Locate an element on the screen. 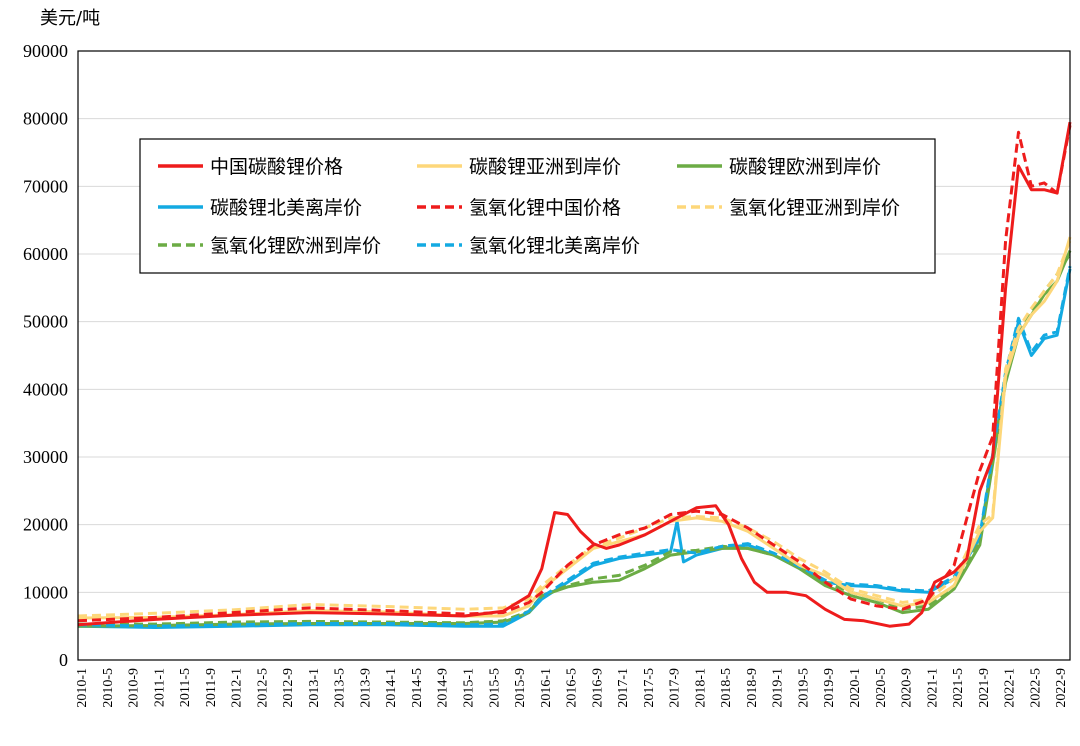  legend-box is located at coordinates (537, 206).